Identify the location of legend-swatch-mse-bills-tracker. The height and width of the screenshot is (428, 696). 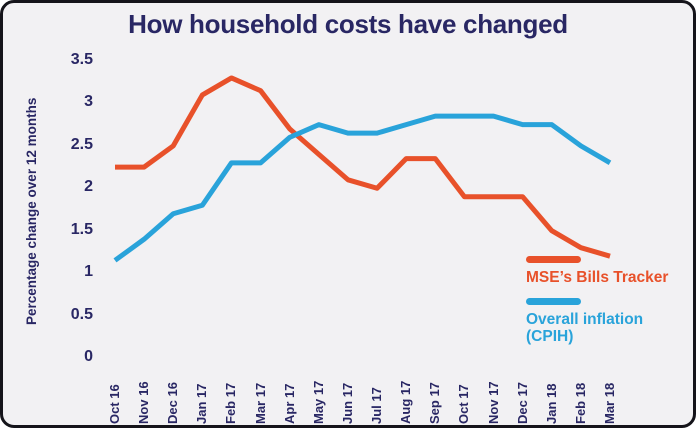
(553, 259).